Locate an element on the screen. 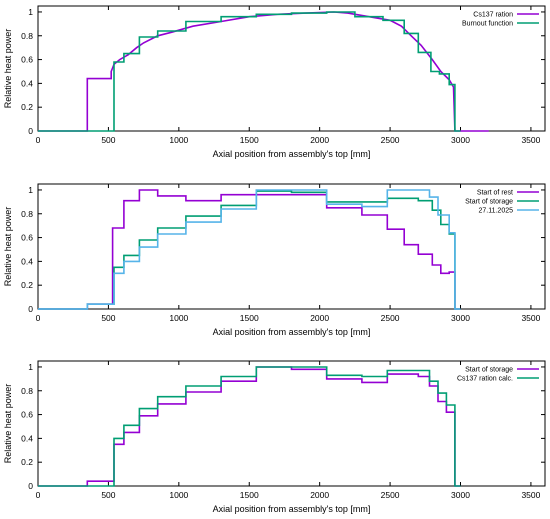  legend-label-1: Cs137 ration is located at coordinates (493, 15).